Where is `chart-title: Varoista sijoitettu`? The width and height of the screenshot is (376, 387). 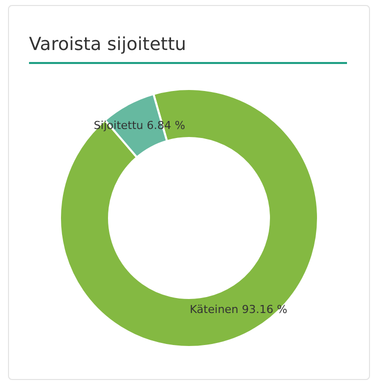 chart-title: Varoista sijoitettu is located at coordinates (107, 44).